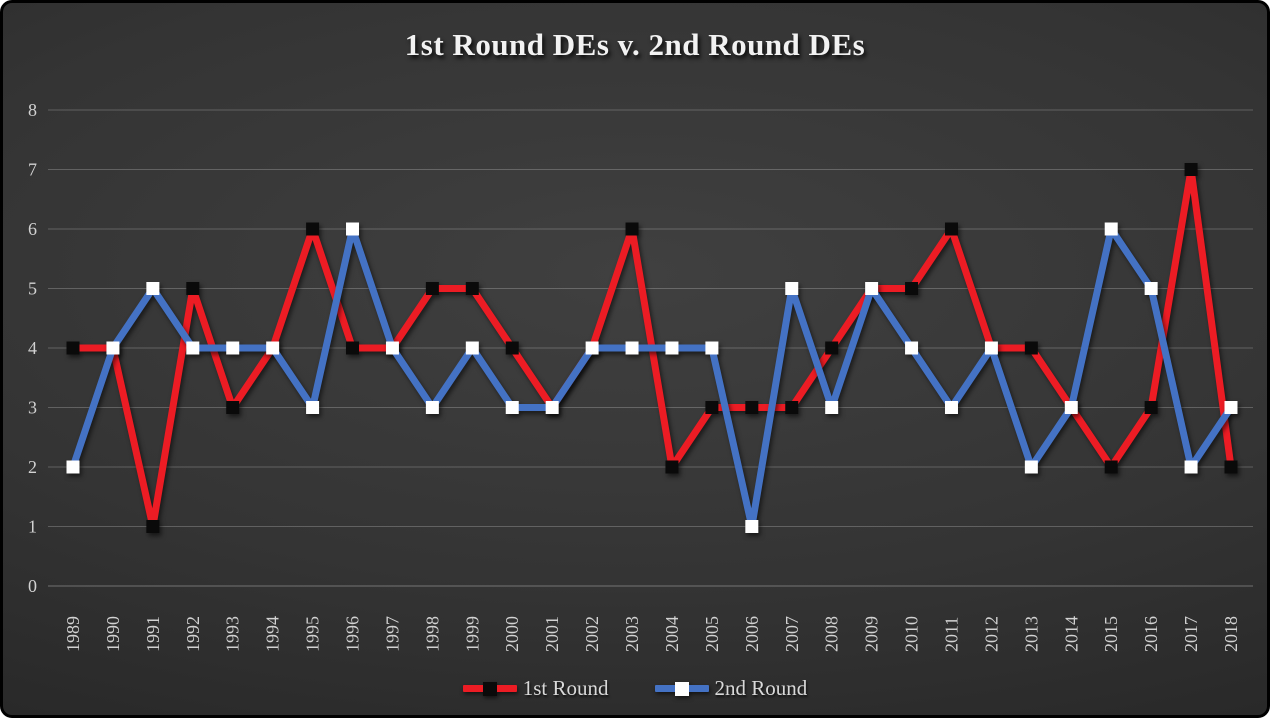  Describe the element at coordinates (635, 688) in the screenshot. I see `chart-legend: 1st Round 2nd Round` at that location.